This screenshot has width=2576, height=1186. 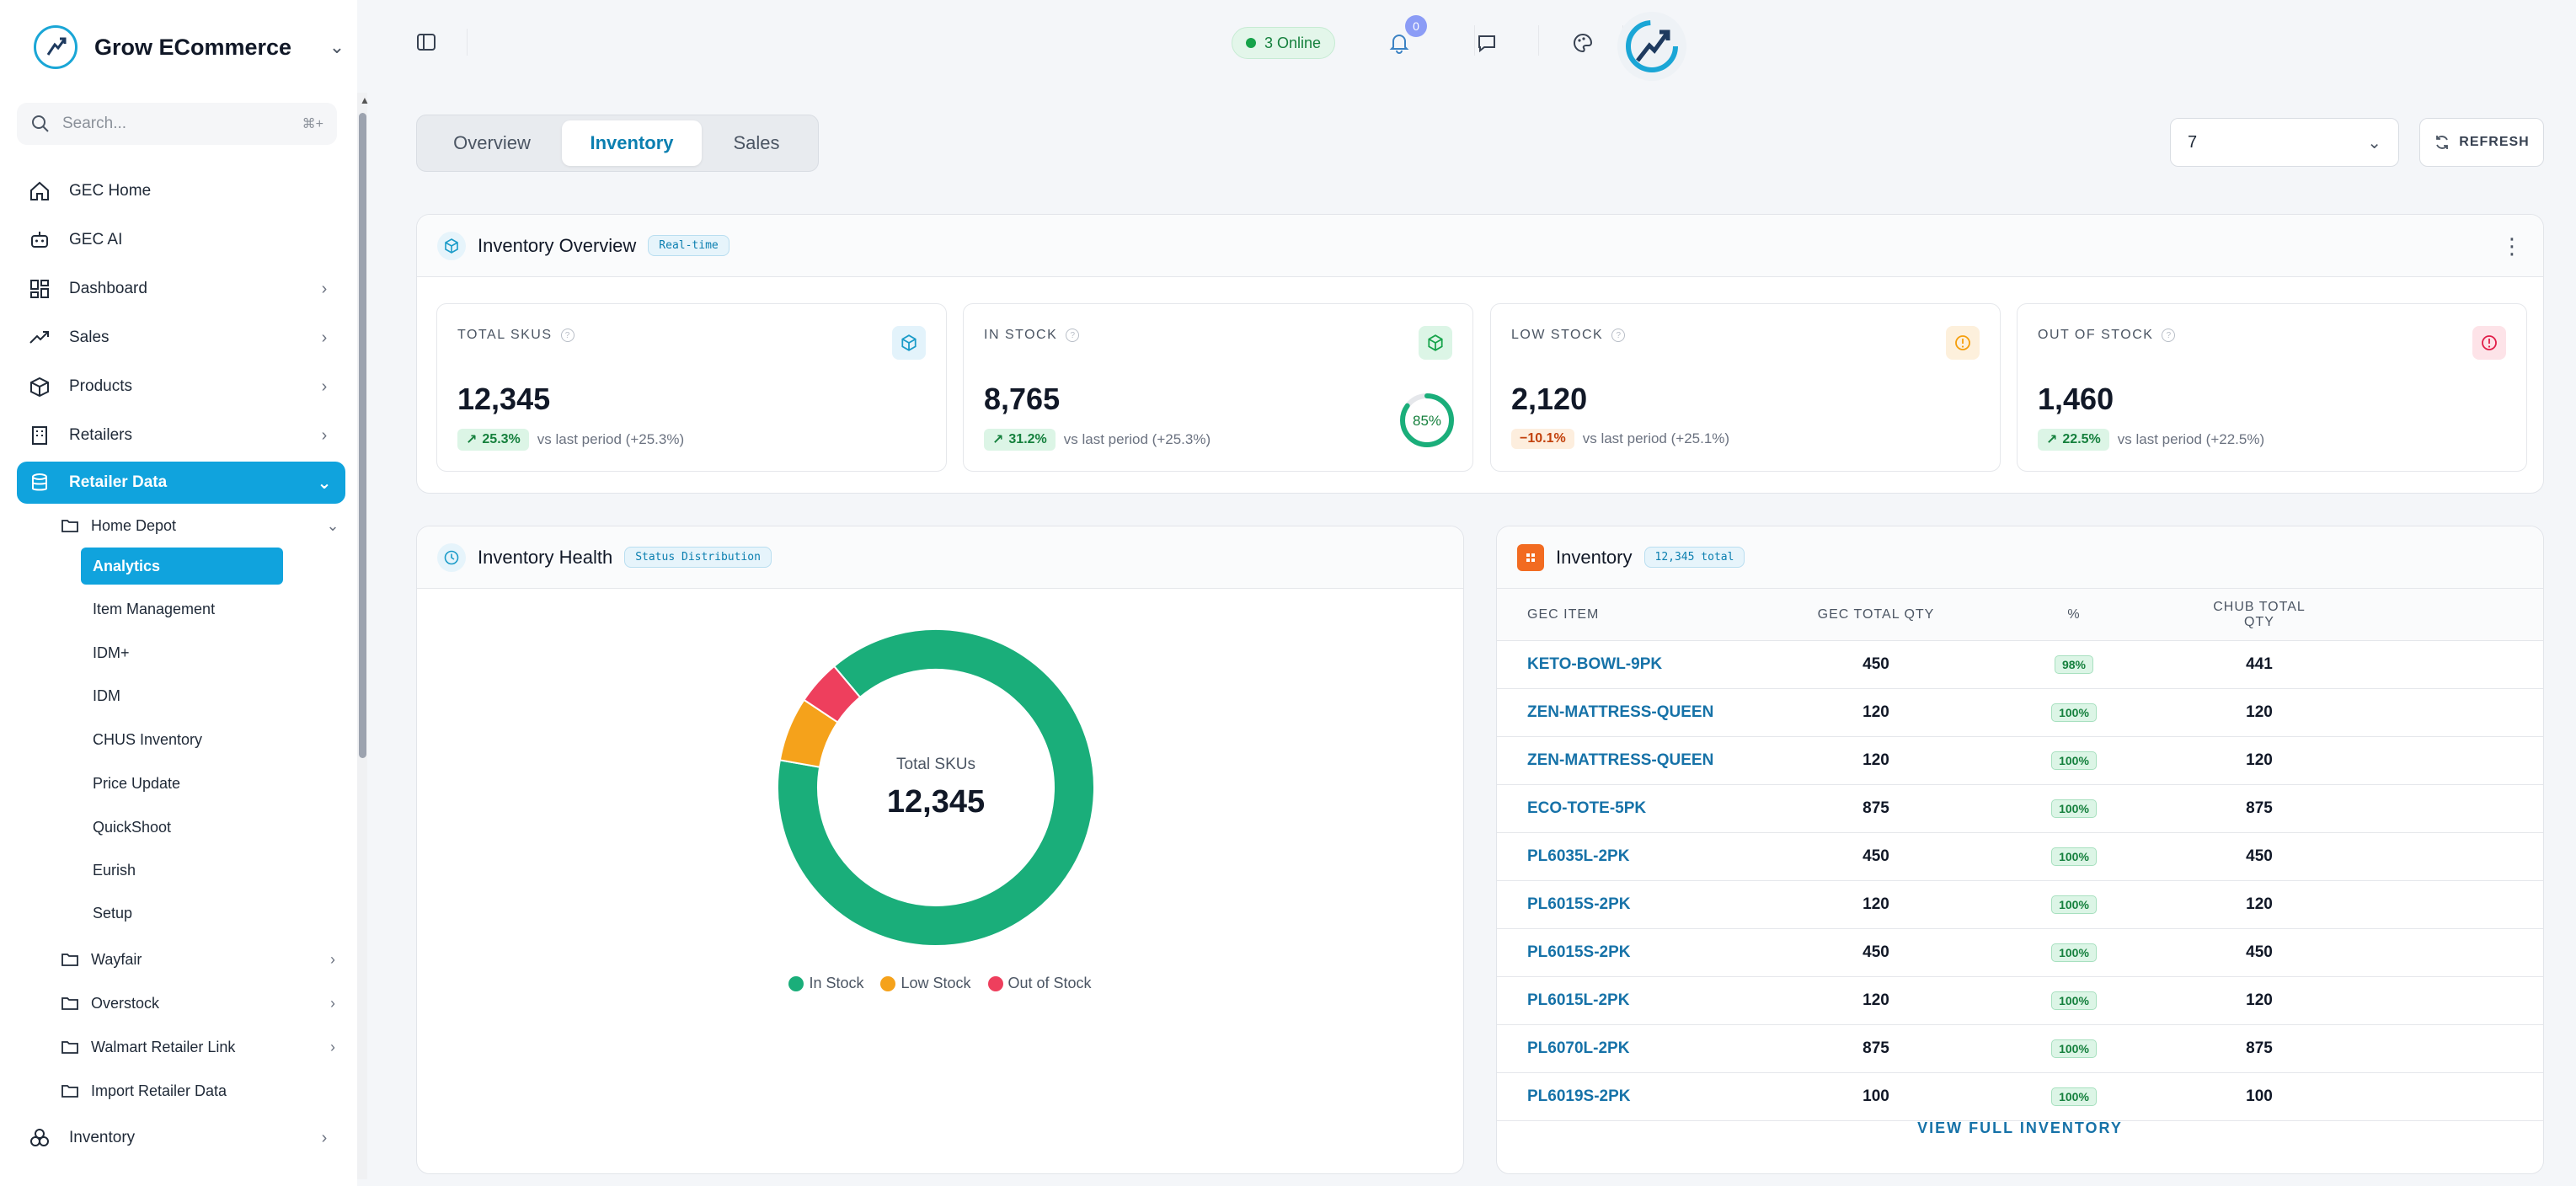 What do you see at coordinates (114, 870) in the screenshot?
I see `subnav-eurish: Eurish` at bounding box center [114, 870].